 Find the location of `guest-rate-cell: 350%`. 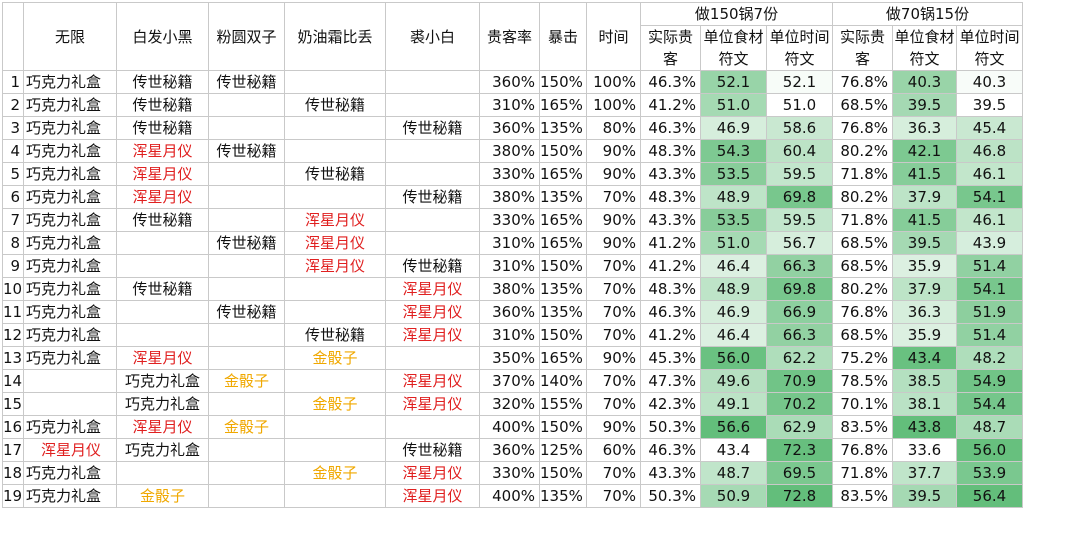

guest-rate-cell: 350% is located at coordinates (510, 358).